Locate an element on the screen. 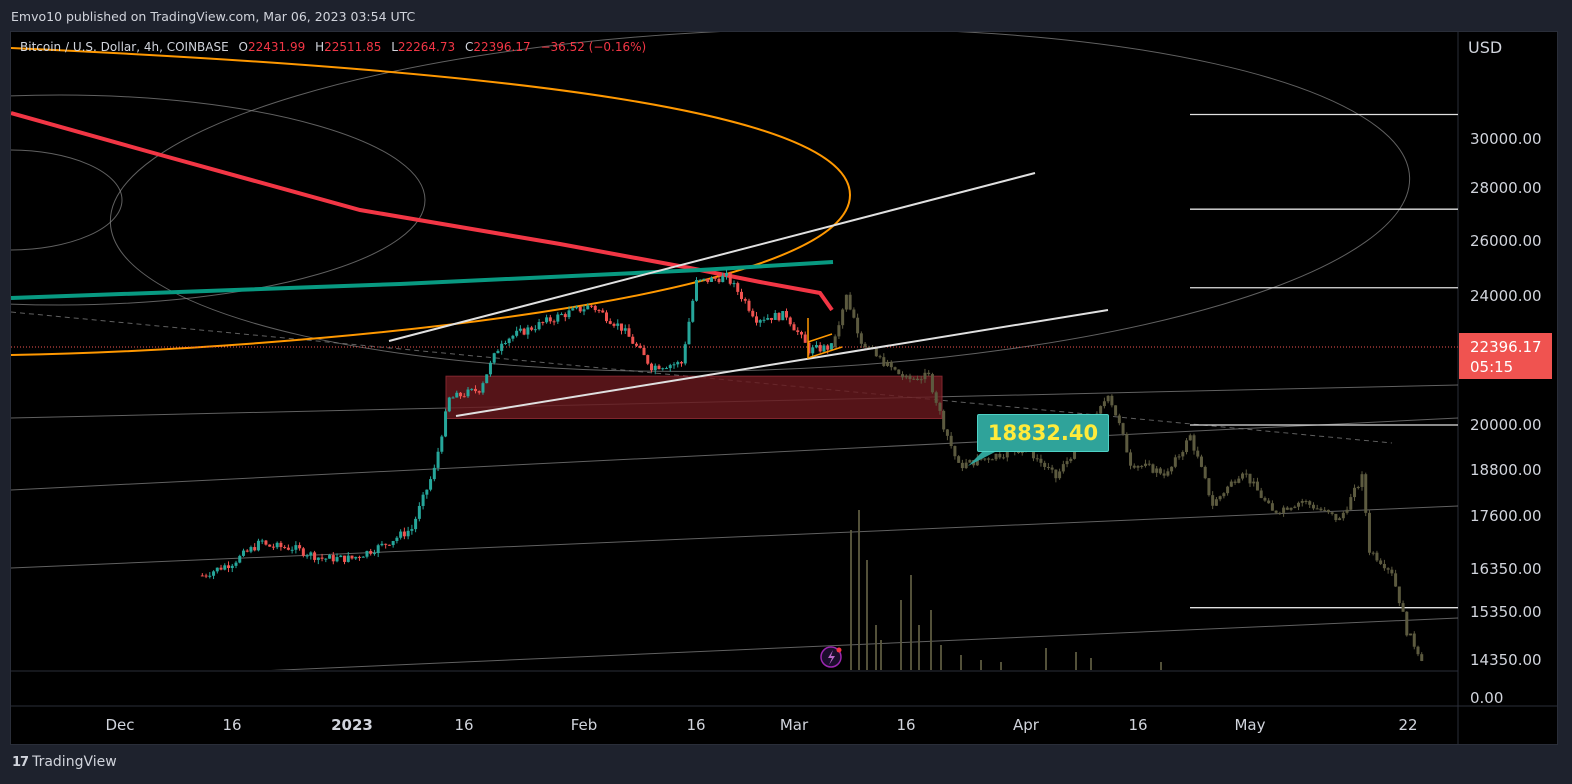 Image resolution: width=1572 pixels, height=784 pixels. lower-trendline is located at coordinates (782, 363).